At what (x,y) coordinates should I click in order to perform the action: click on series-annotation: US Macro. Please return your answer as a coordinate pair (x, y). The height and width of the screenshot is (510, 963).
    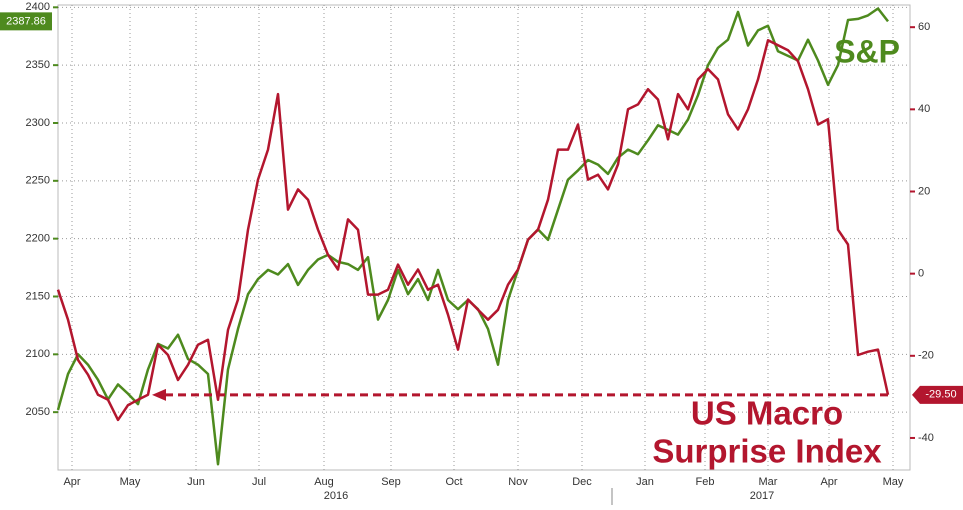
    Looking at the image, I should click on (767, 413).